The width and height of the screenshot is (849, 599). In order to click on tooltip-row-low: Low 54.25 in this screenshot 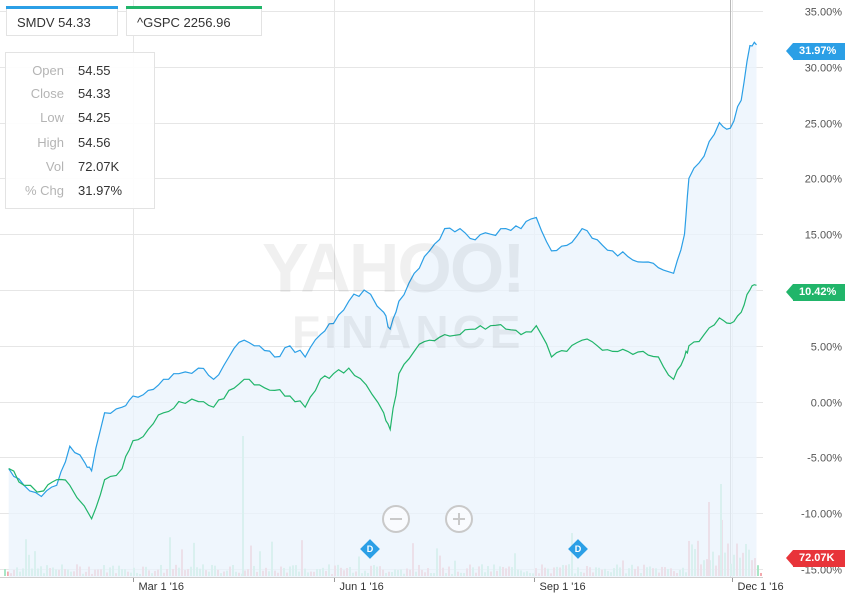, I will do `click(81, 120)`.